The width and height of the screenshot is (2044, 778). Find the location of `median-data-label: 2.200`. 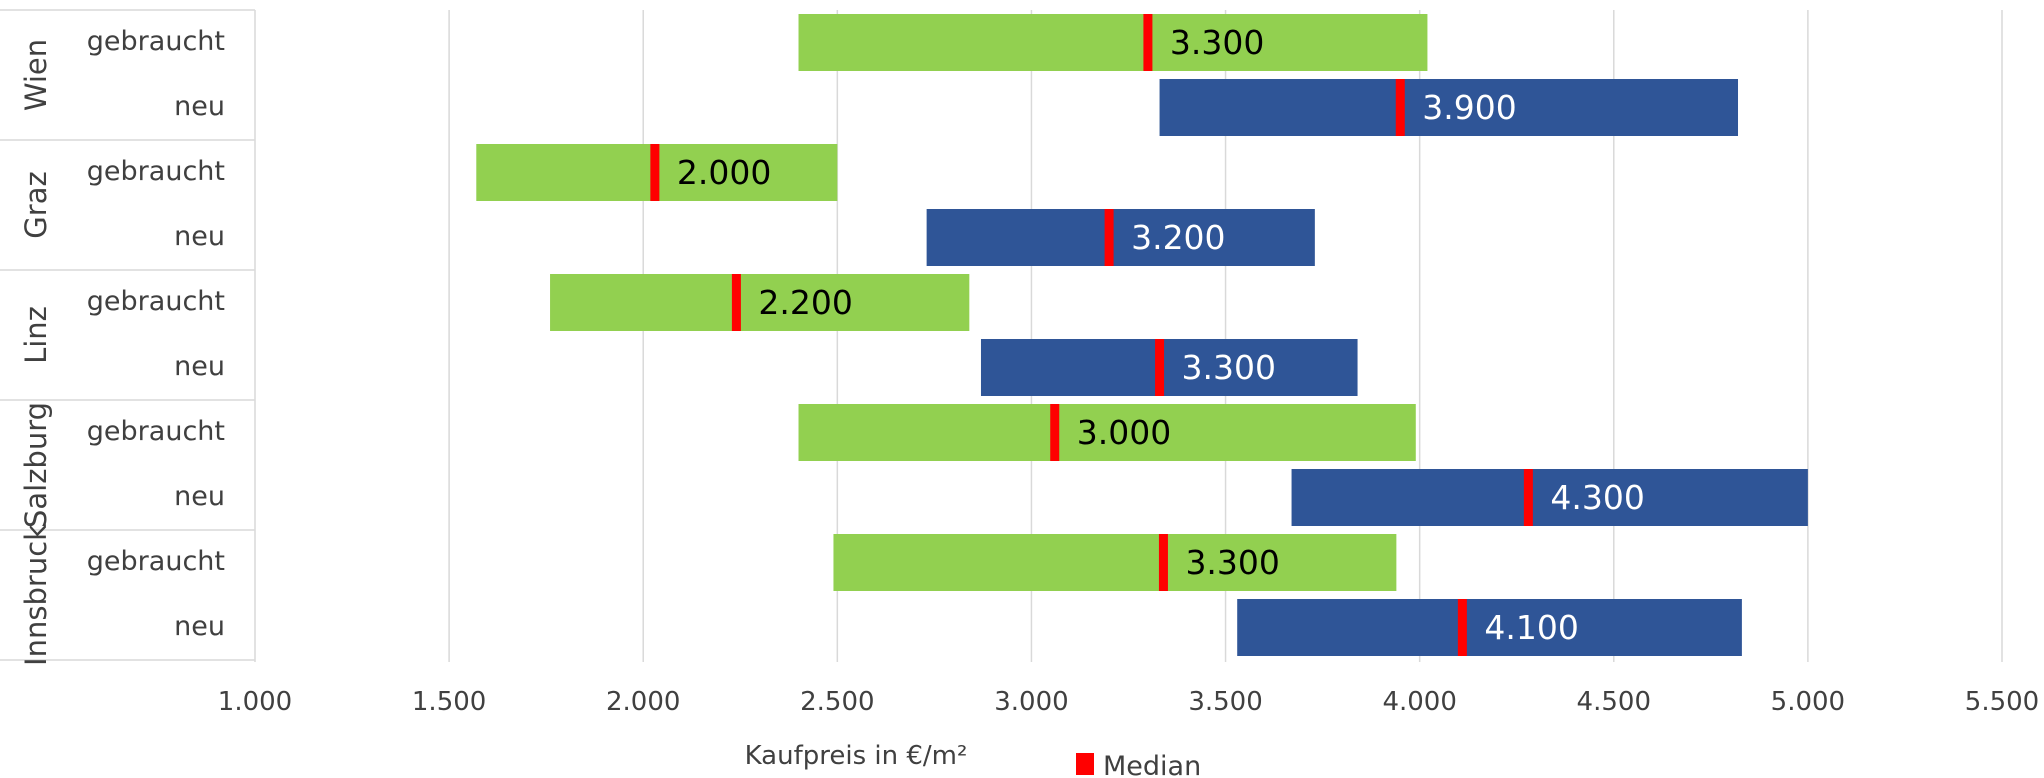

median-data-label: 2.200 is located at coordinates (805, 302).